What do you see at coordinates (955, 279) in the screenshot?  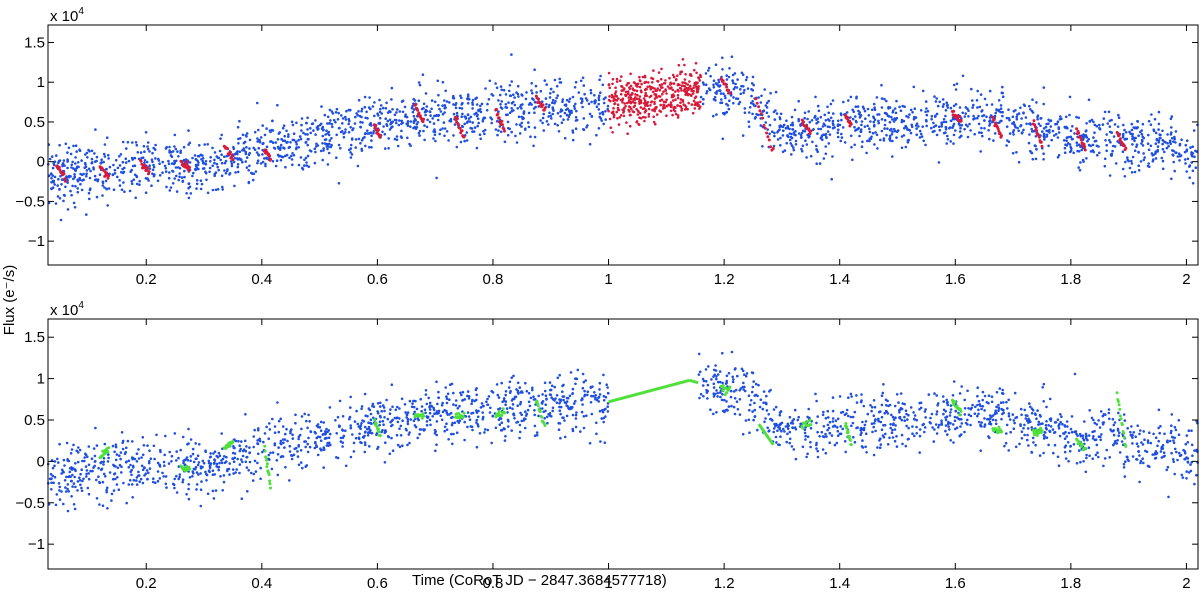 I see `top-xtick-label: 1.6` at bounding box center [955, 279].